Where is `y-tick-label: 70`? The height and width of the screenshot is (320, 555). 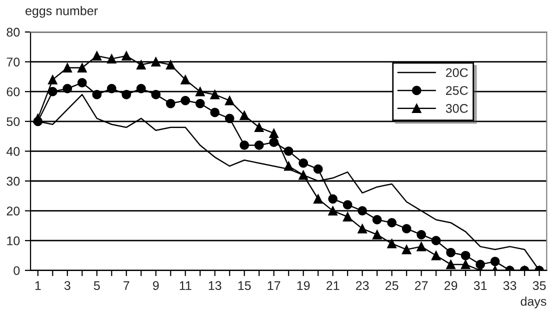 y-tick-label: 70 is located at coordinates (13, 62).